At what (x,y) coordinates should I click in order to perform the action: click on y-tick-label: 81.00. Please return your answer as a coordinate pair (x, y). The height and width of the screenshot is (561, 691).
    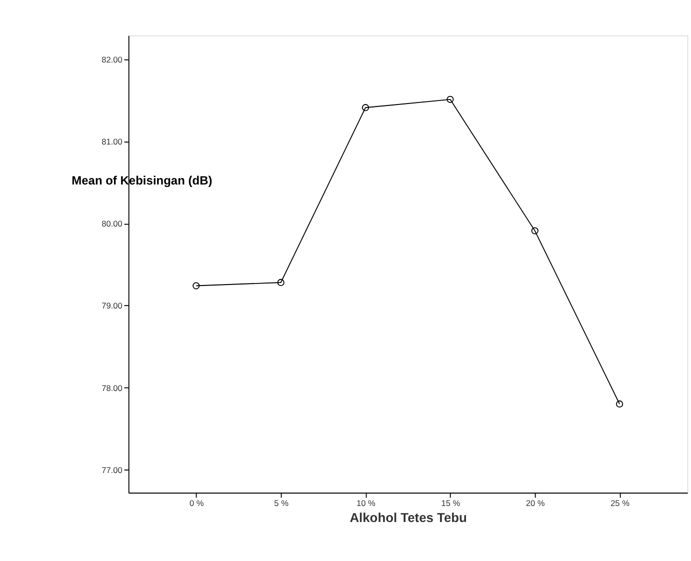
    Looking at the image, I should click on (112, 141).